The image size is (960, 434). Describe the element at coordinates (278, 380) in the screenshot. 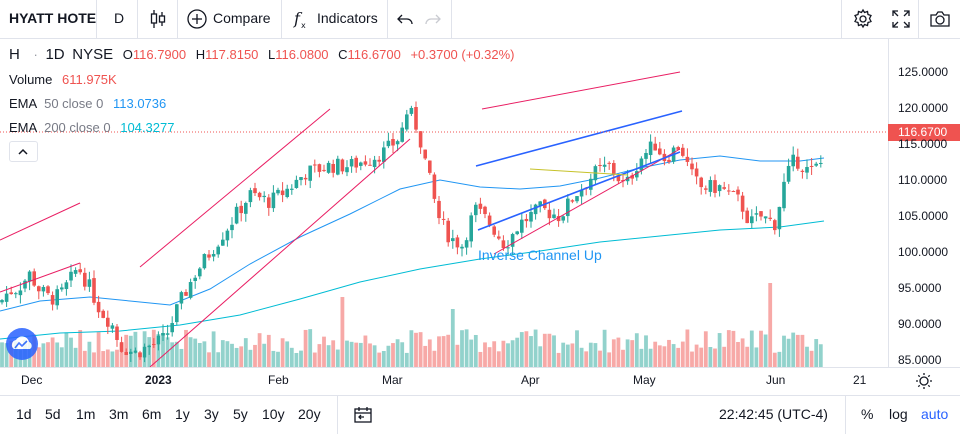

I see `time-tick: Feb` at that location.